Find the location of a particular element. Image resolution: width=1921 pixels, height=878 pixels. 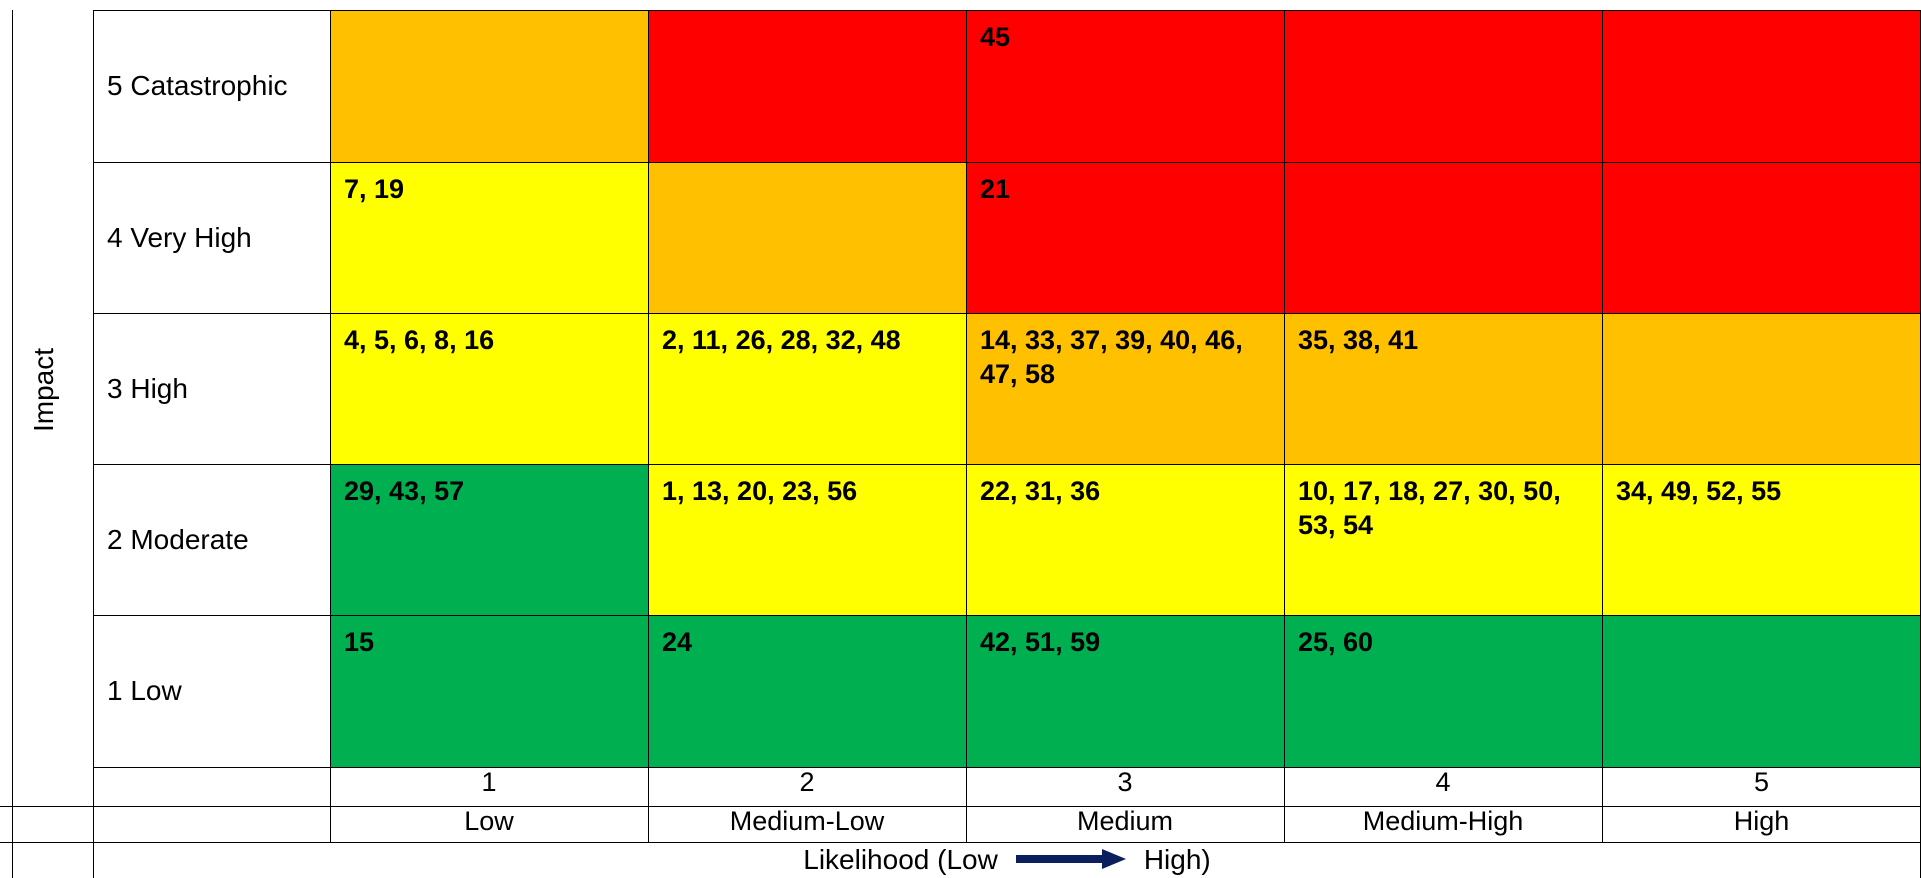

risk-cell-impact-2-likelihood-3: 22, 31, 36 is located at coordinates (1125, 539).